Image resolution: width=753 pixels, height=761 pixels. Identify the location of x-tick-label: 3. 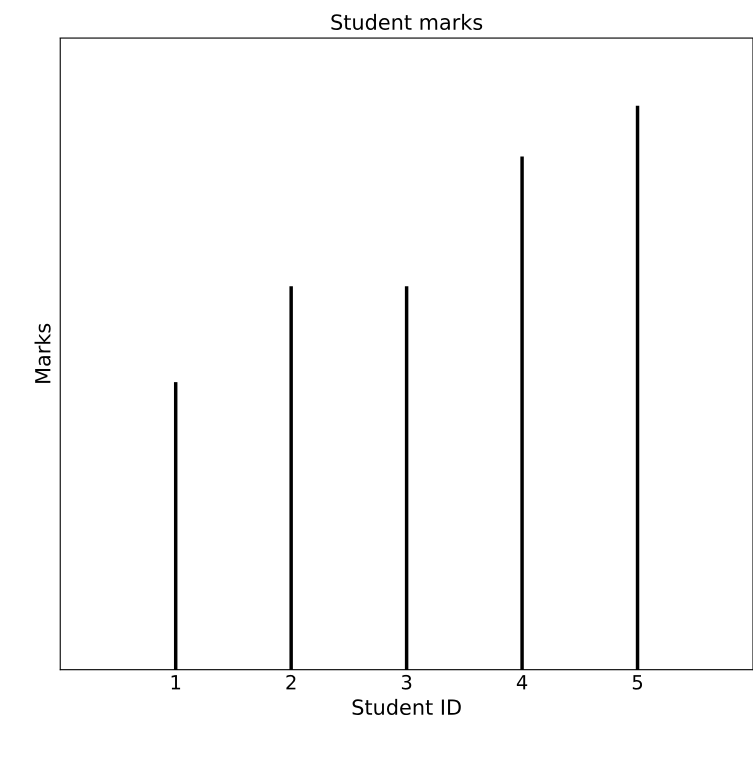
(407, 682).